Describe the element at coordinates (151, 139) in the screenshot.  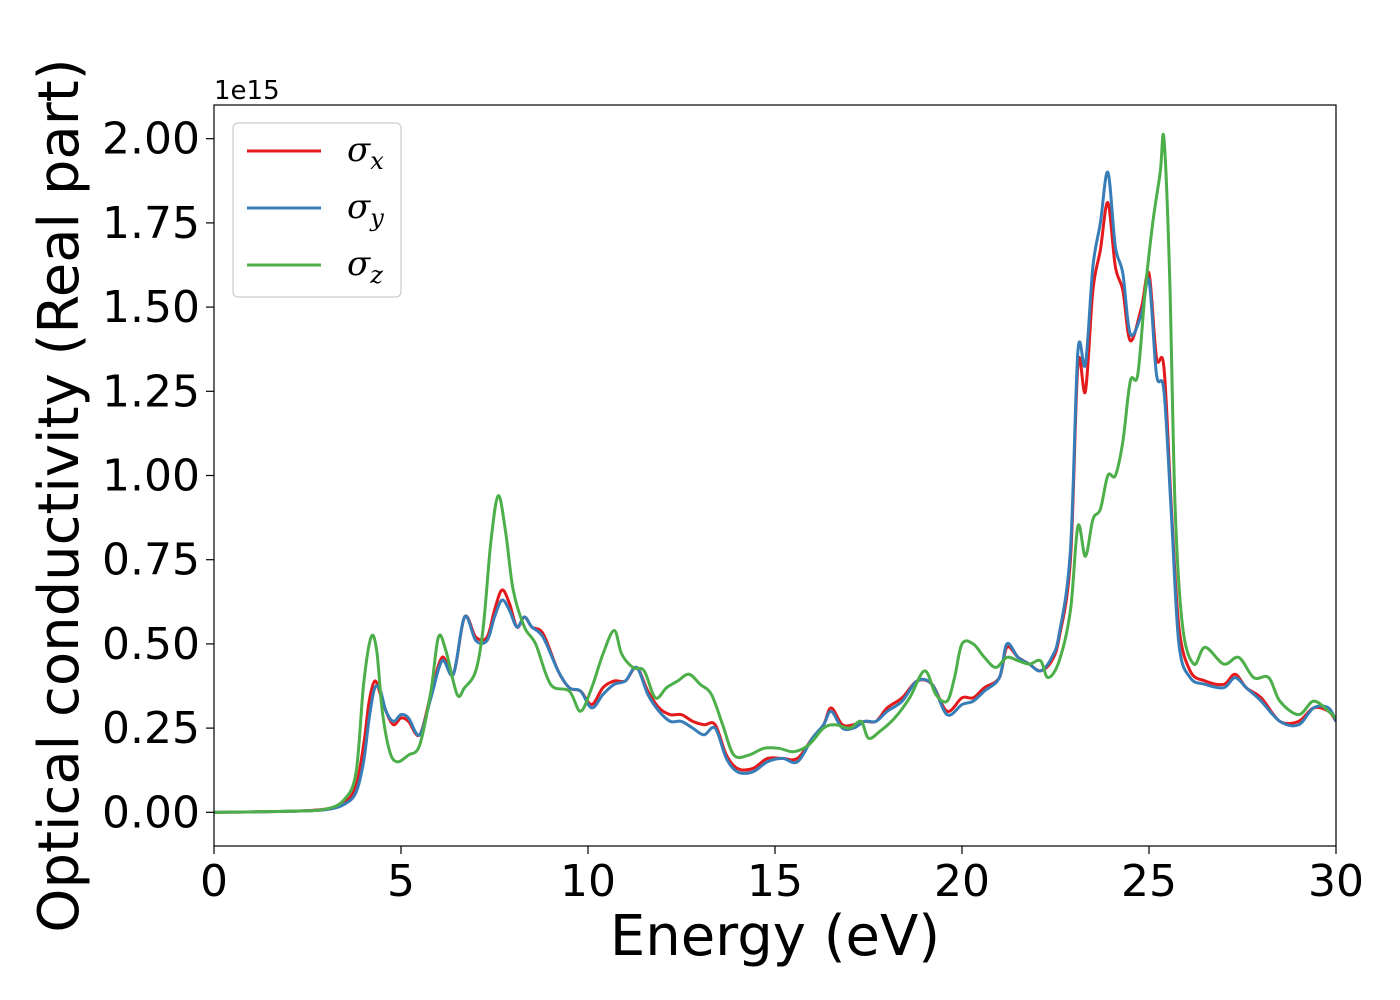
I see `y-tick-label: 2.00` at that location.